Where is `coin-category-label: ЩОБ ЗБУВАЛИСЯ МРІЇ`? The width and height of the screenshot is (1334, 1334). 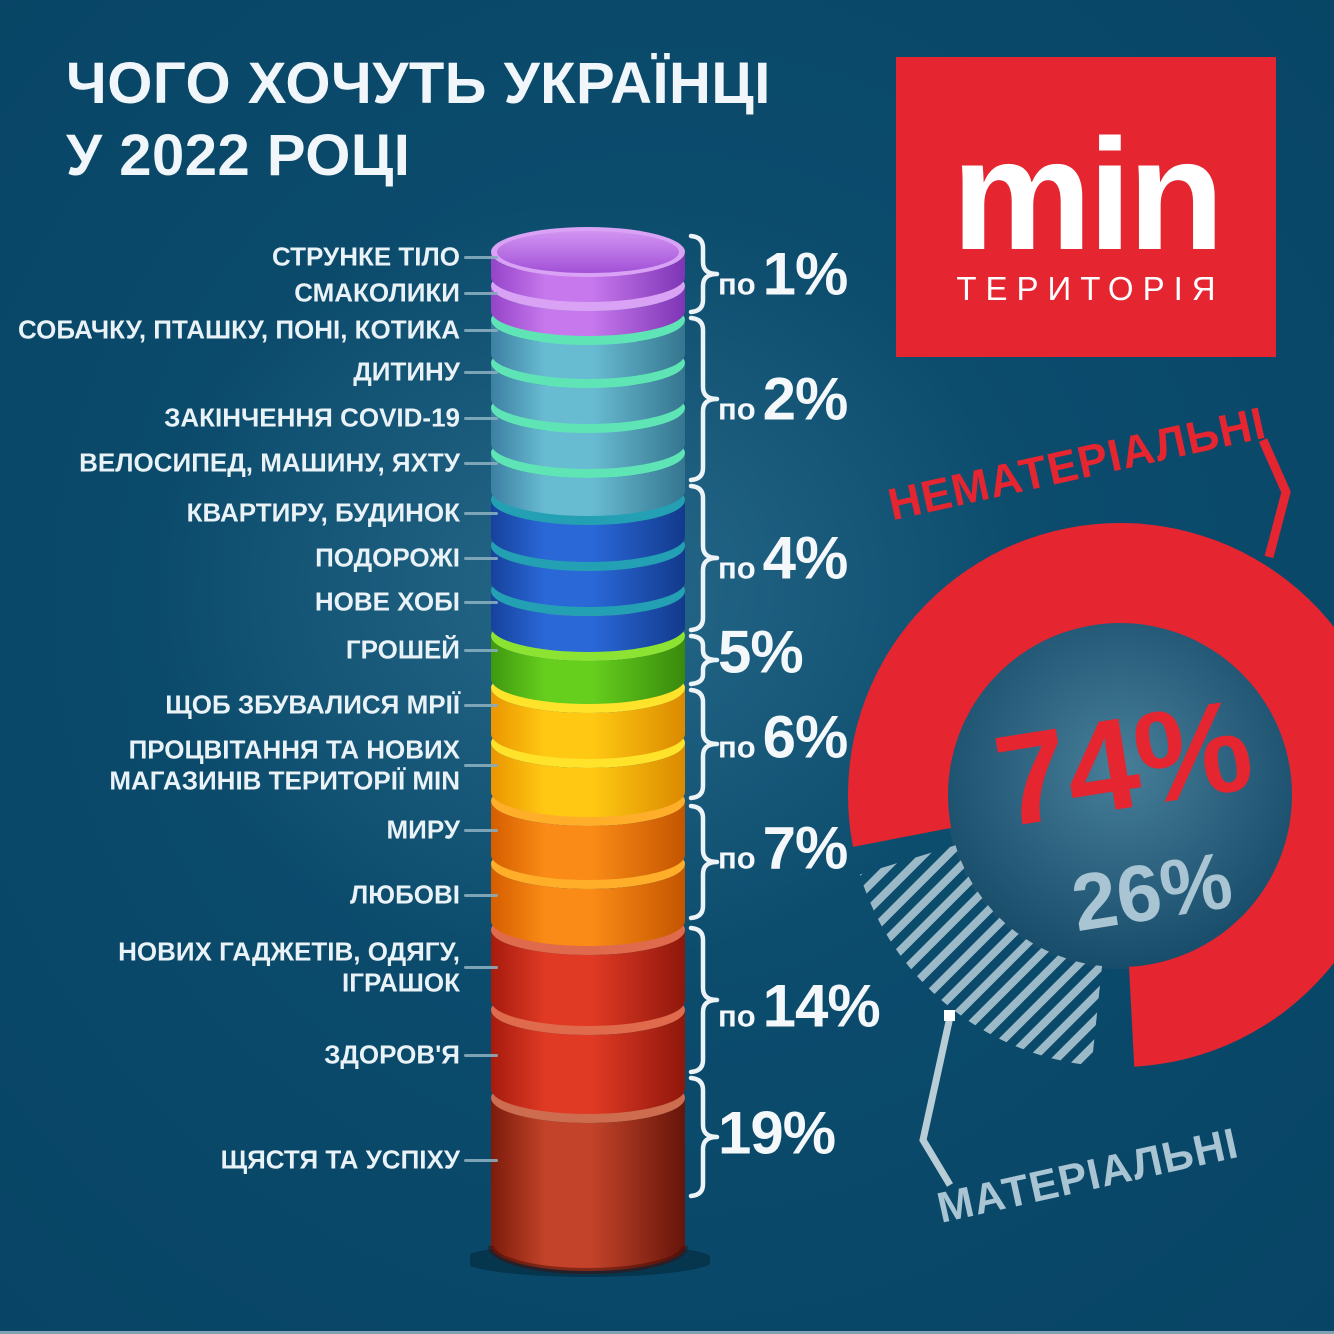
coin-category-label: ЩОБ ЗБУВАЛИСЯ МРІЇ is located at coordinates (312, 704).